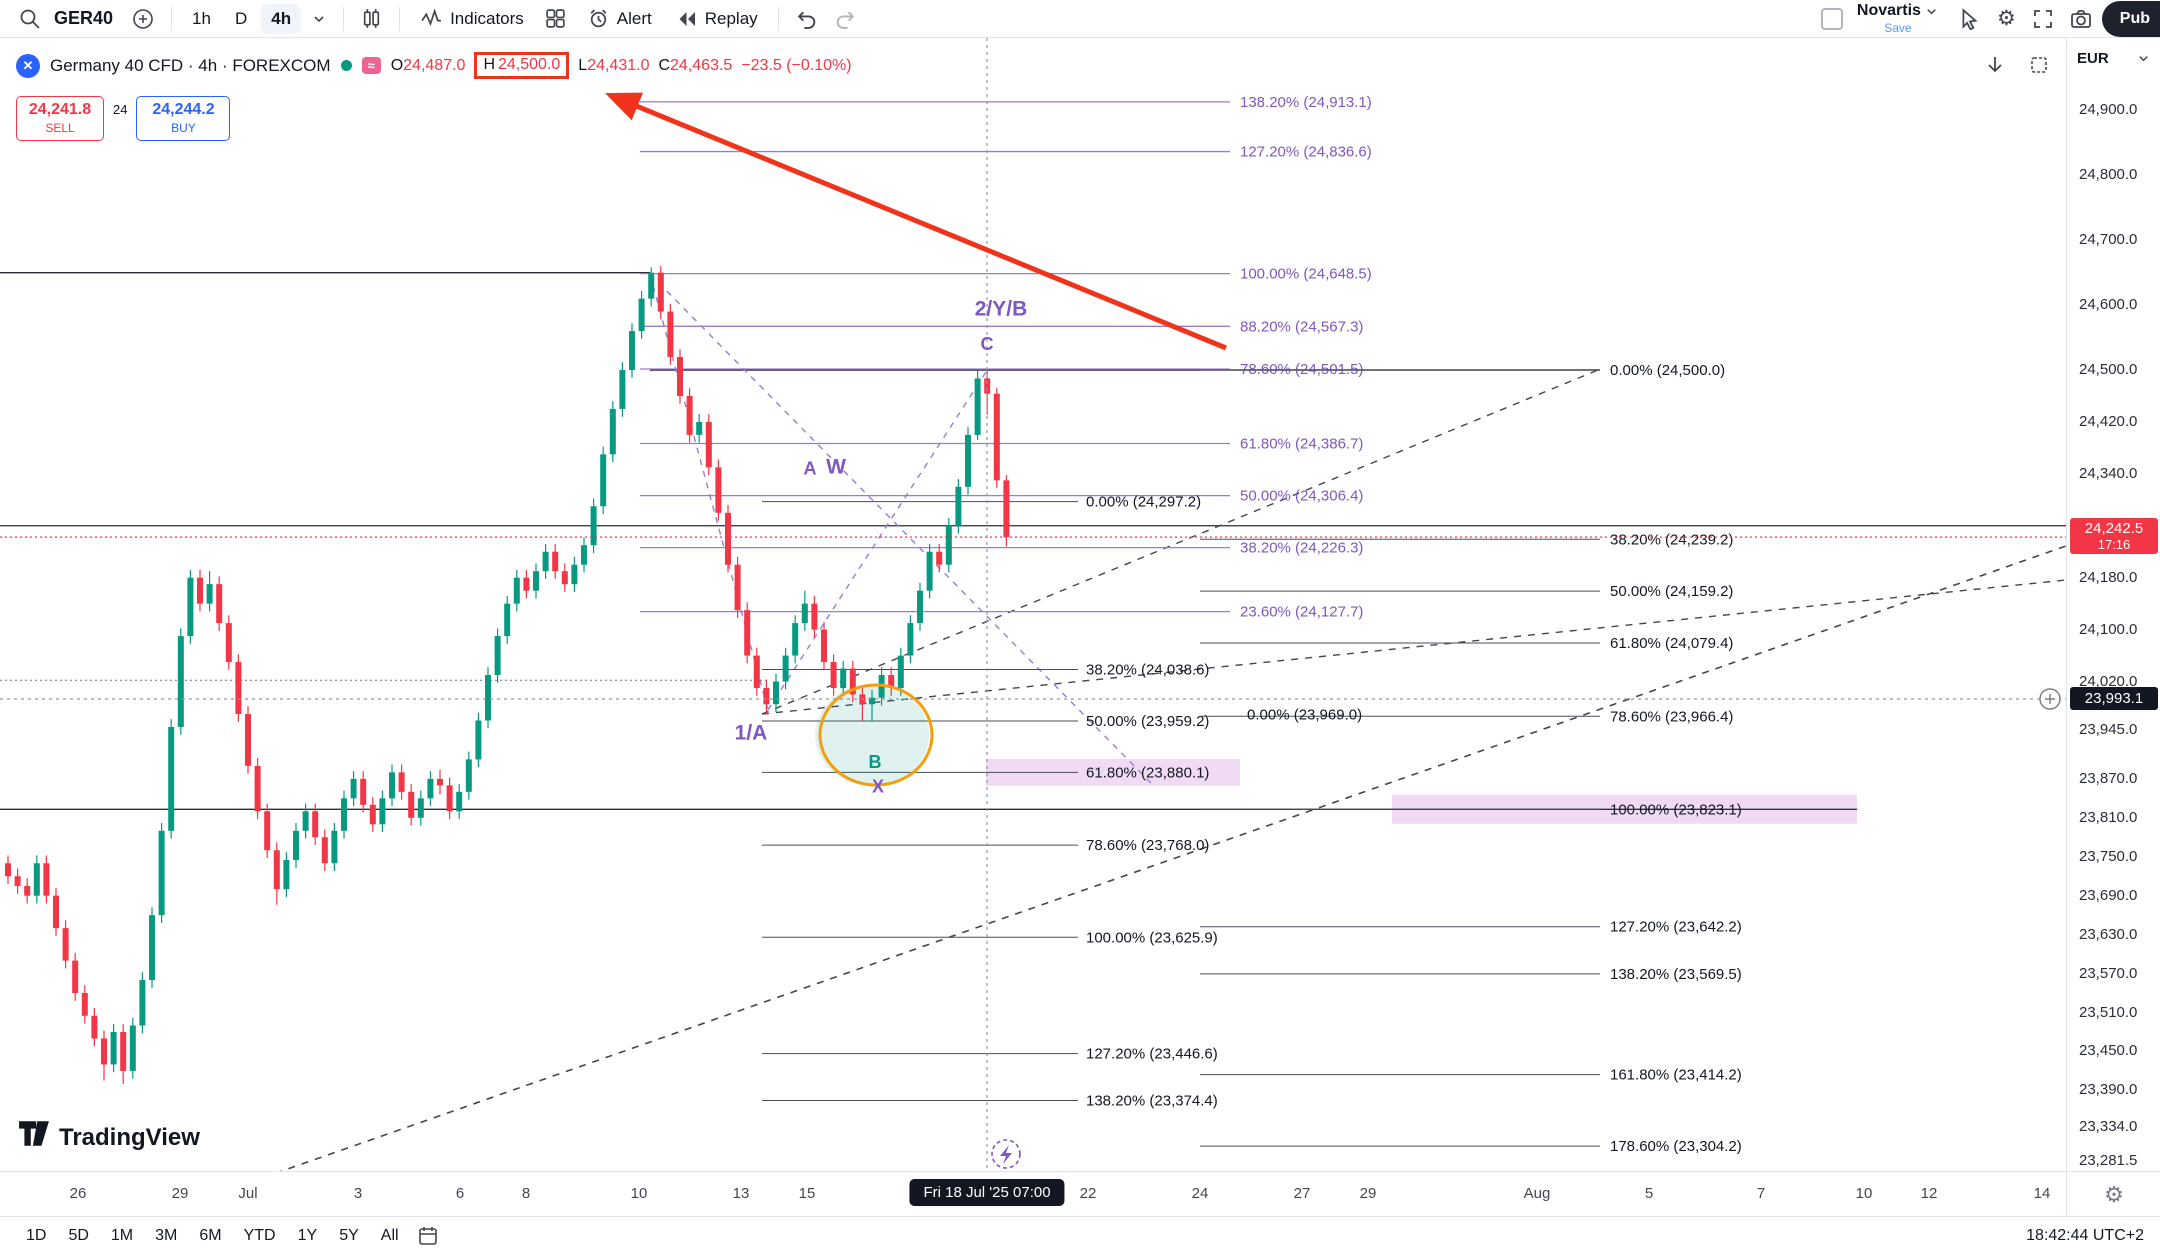  I want to click on last-price-badge: 24,242.5 17:16, so click(2114, 536).